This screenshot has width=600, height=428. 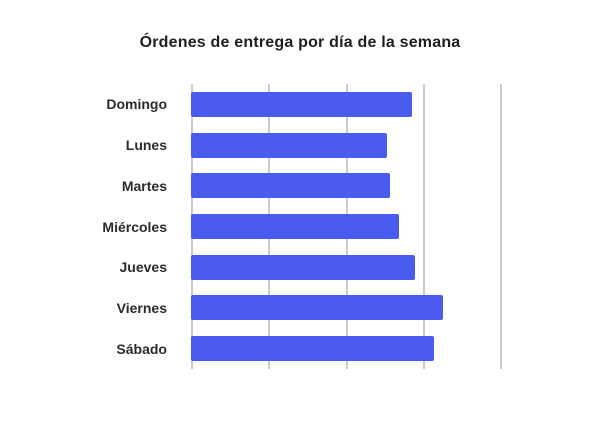 What do you see at coordinates (295, 227) in the screenshot?
I see `bar-miercoles` at bounding box center [295, 227].